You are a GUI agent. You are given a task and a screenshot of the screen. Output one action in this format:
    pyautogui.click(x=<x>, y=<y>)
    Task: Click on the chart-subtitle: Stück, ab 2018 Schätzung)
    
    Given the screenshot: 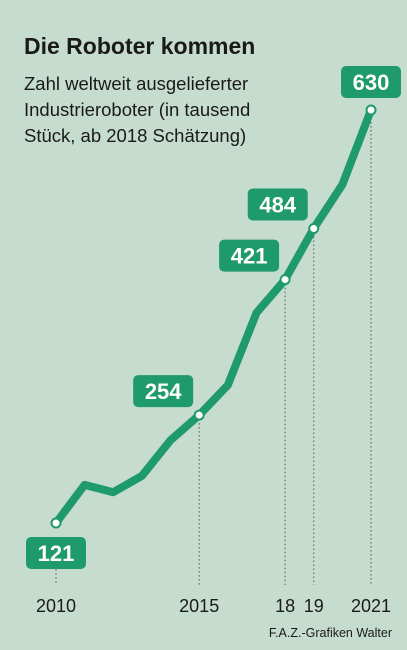 What is the action you would take?
    pyautogui.click(x=135, y=135)
    